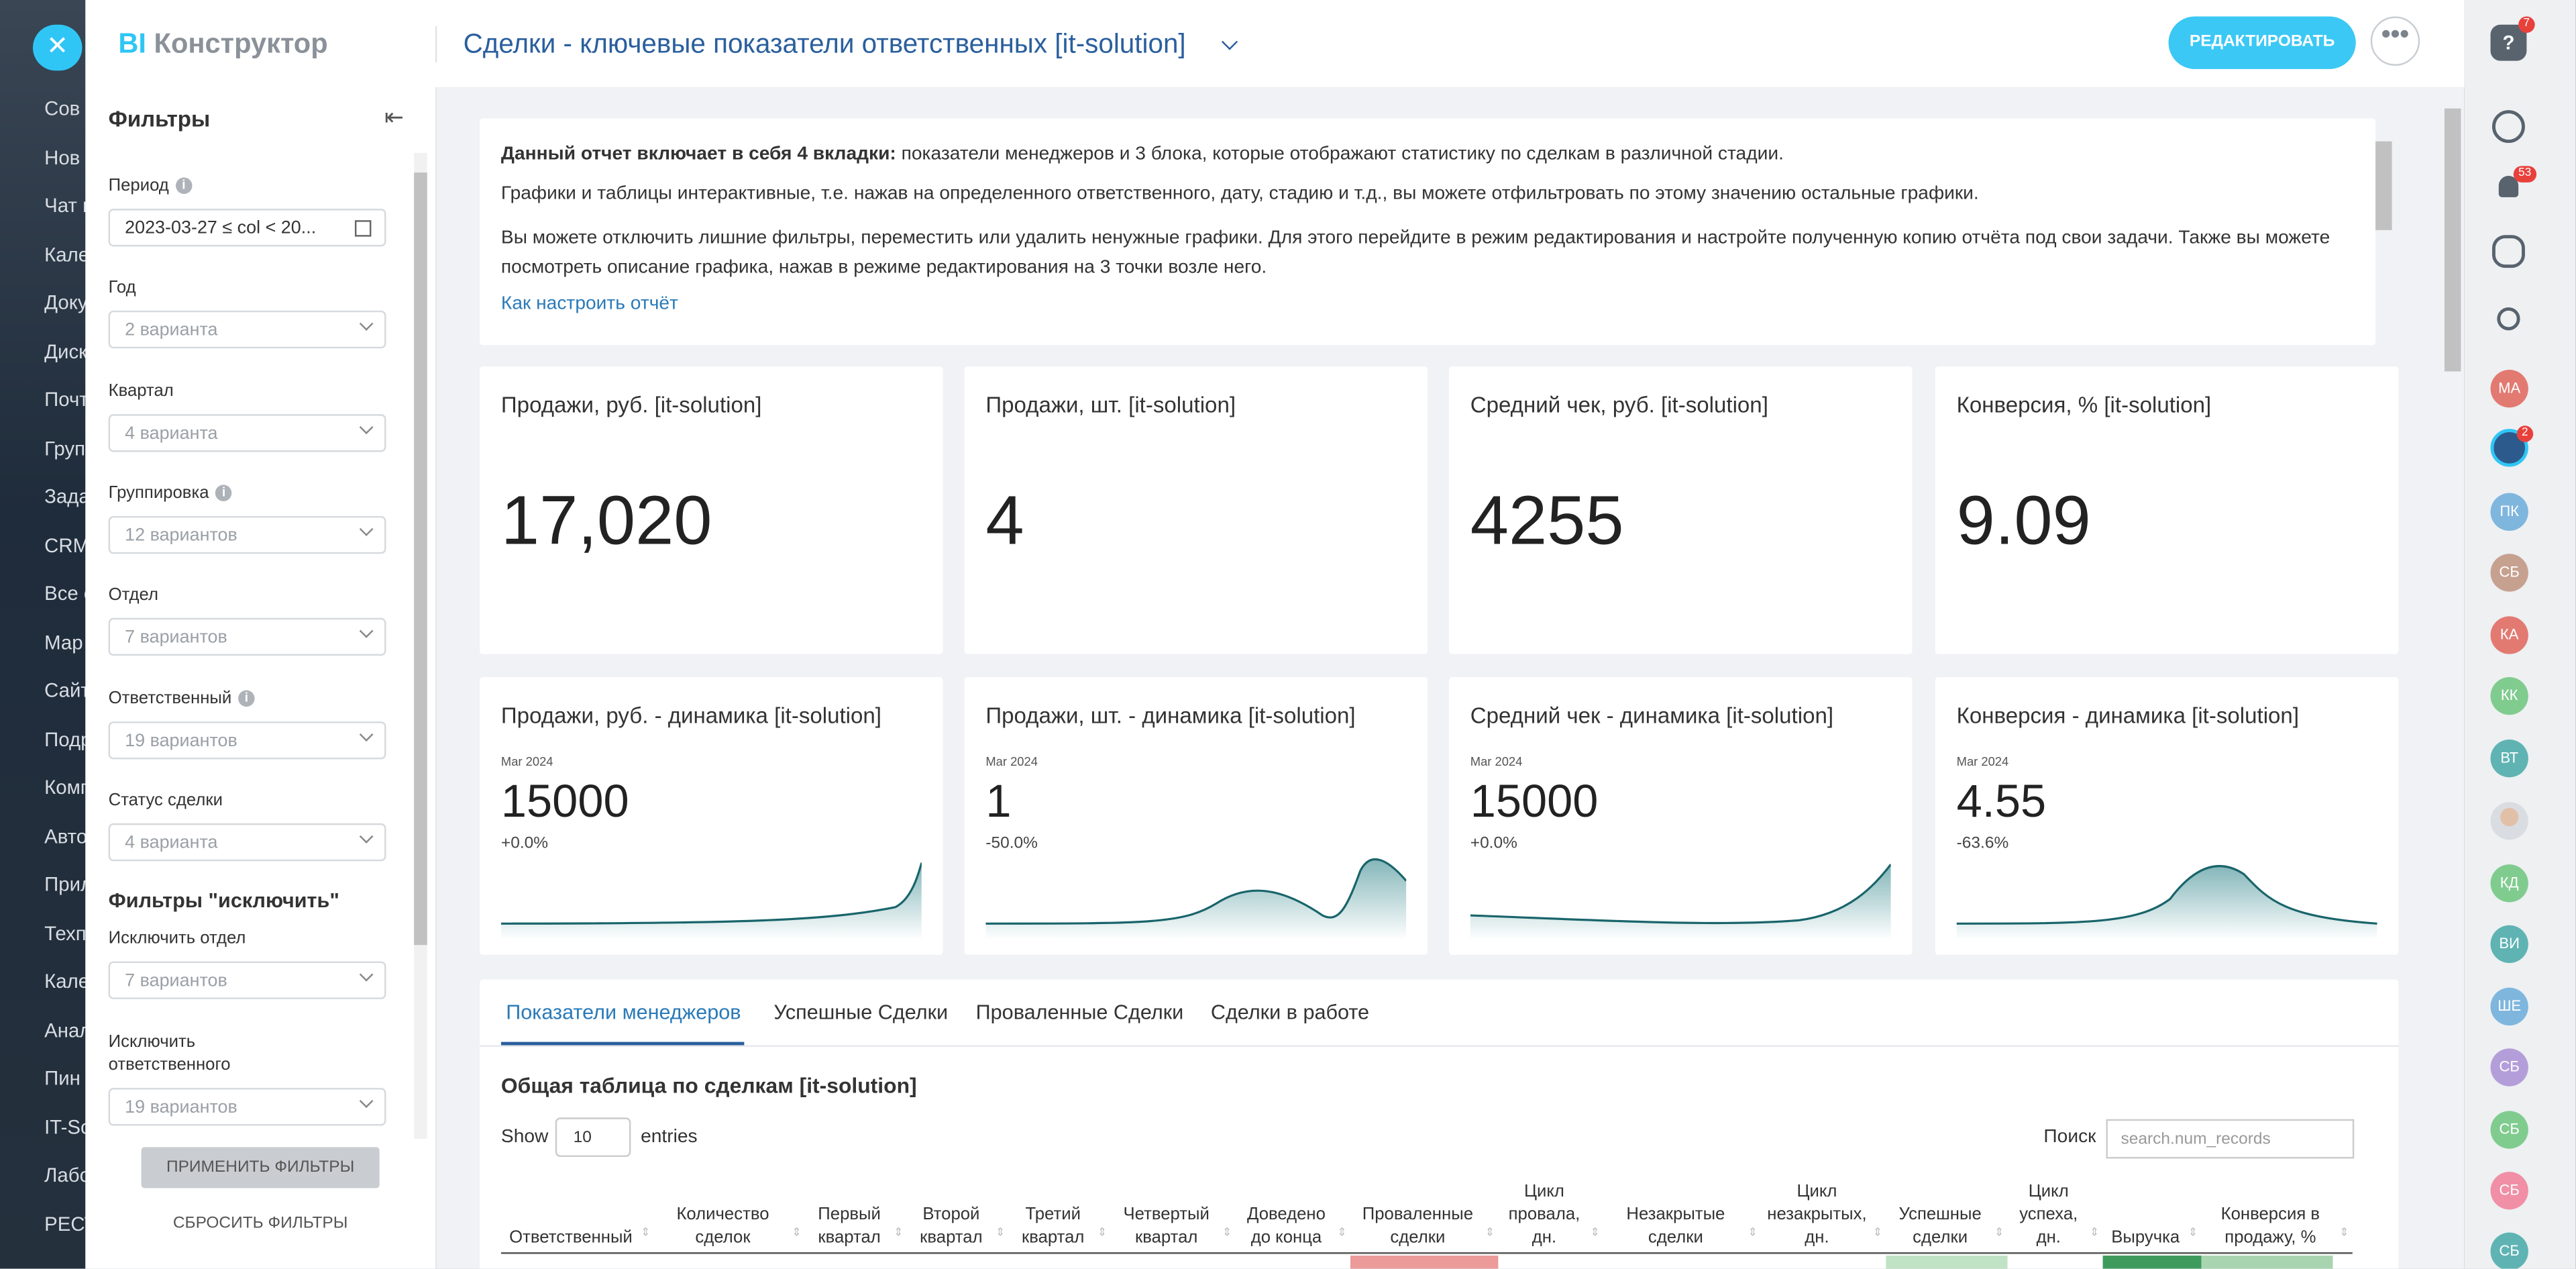 This screenshot has width=2576, height=1269. Describe the element at coordinates (68, 884) in the screenshot. I see `nav-item: Прил` at that location.